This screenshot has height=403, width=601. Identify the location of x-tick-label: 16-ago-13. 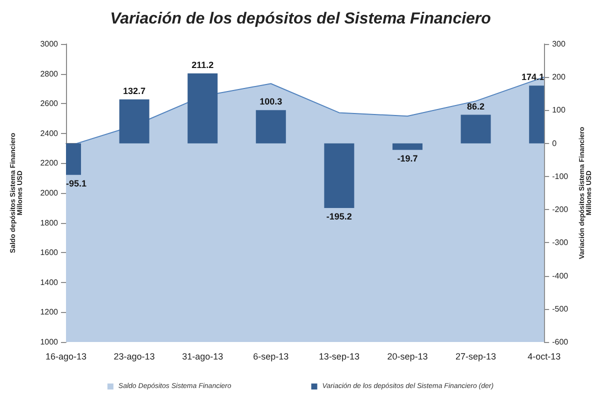
(66, 357).